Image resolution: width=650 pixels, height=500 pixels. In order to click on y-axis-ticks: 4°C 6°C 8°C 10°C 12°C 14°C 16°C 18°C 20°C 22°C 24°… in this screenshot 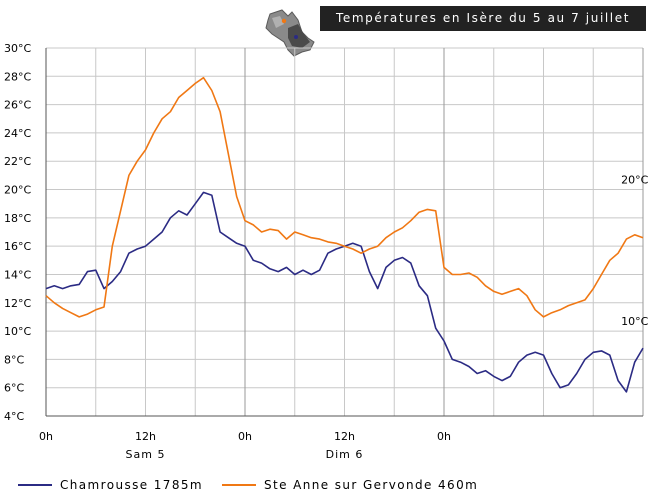, I will do `click(17, 232)`.